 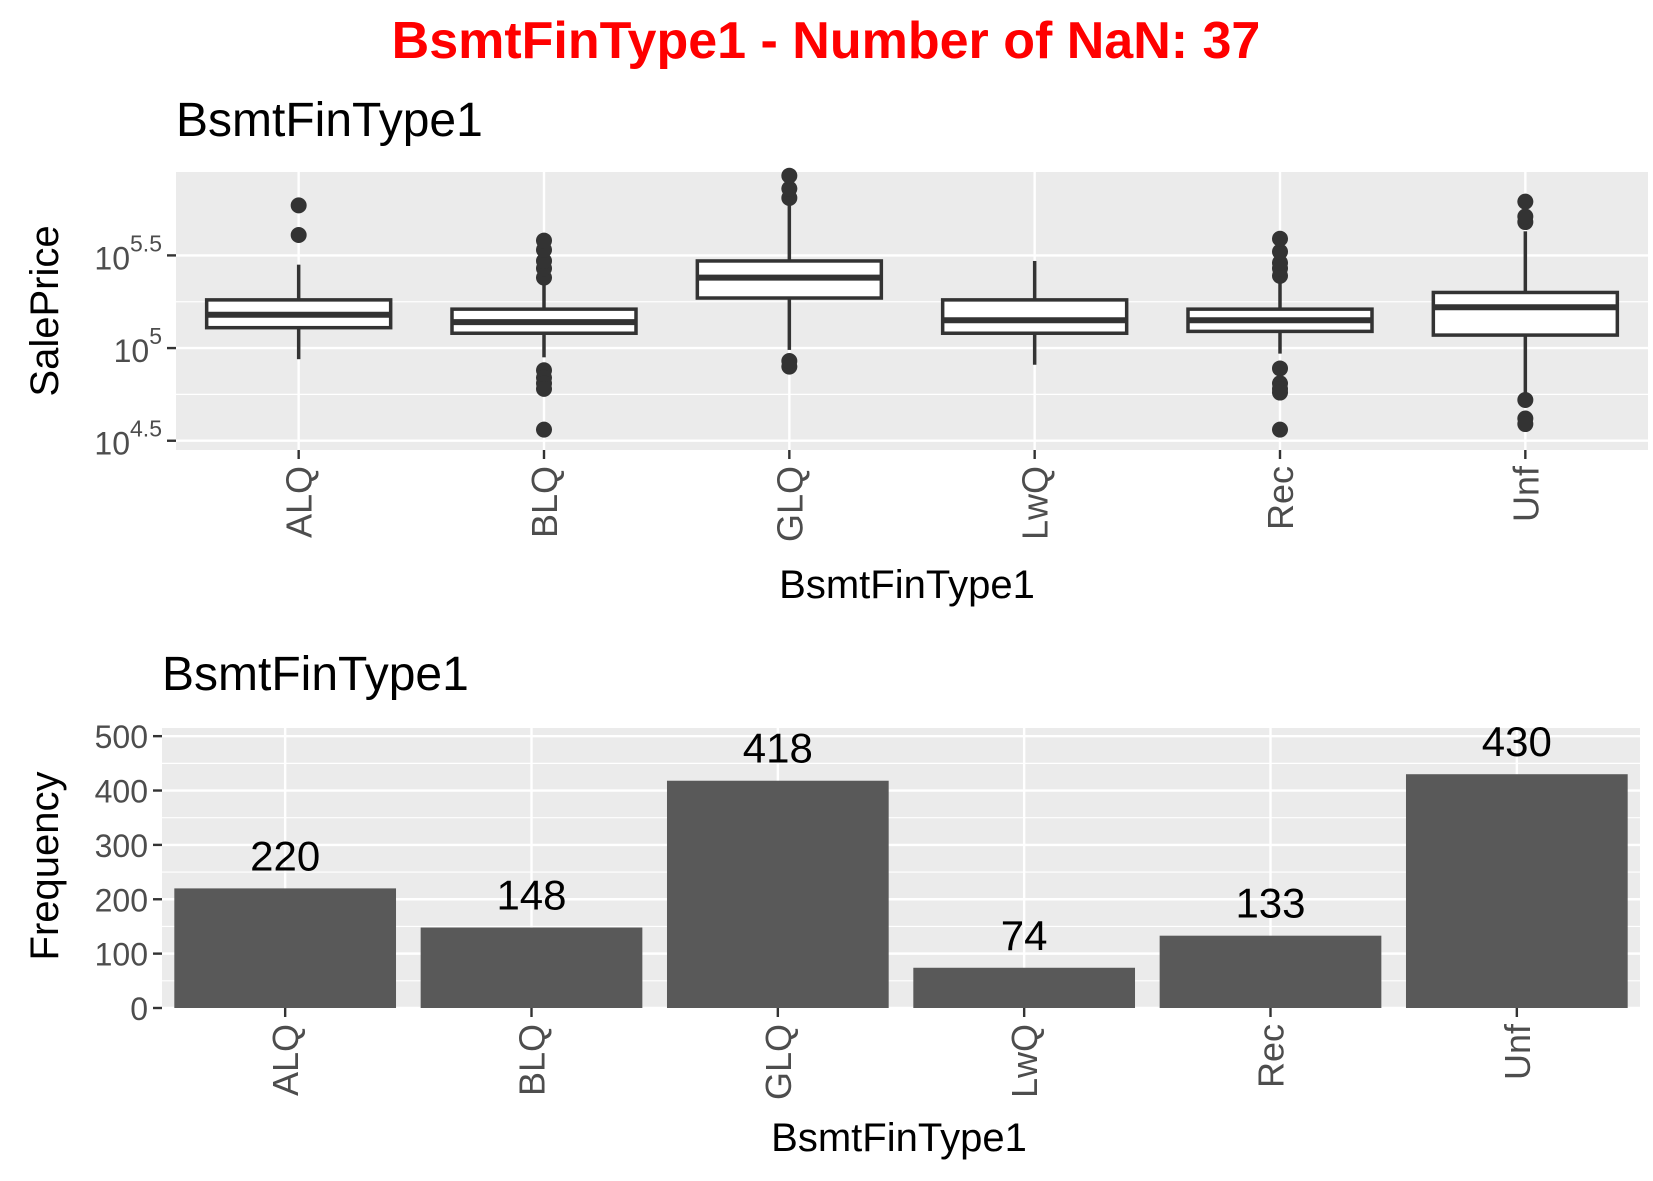 What do you see at coordinates (1024, 935) in the screenshot?
I see `bar-value-label: 74` at bounding box center [1024, 935].